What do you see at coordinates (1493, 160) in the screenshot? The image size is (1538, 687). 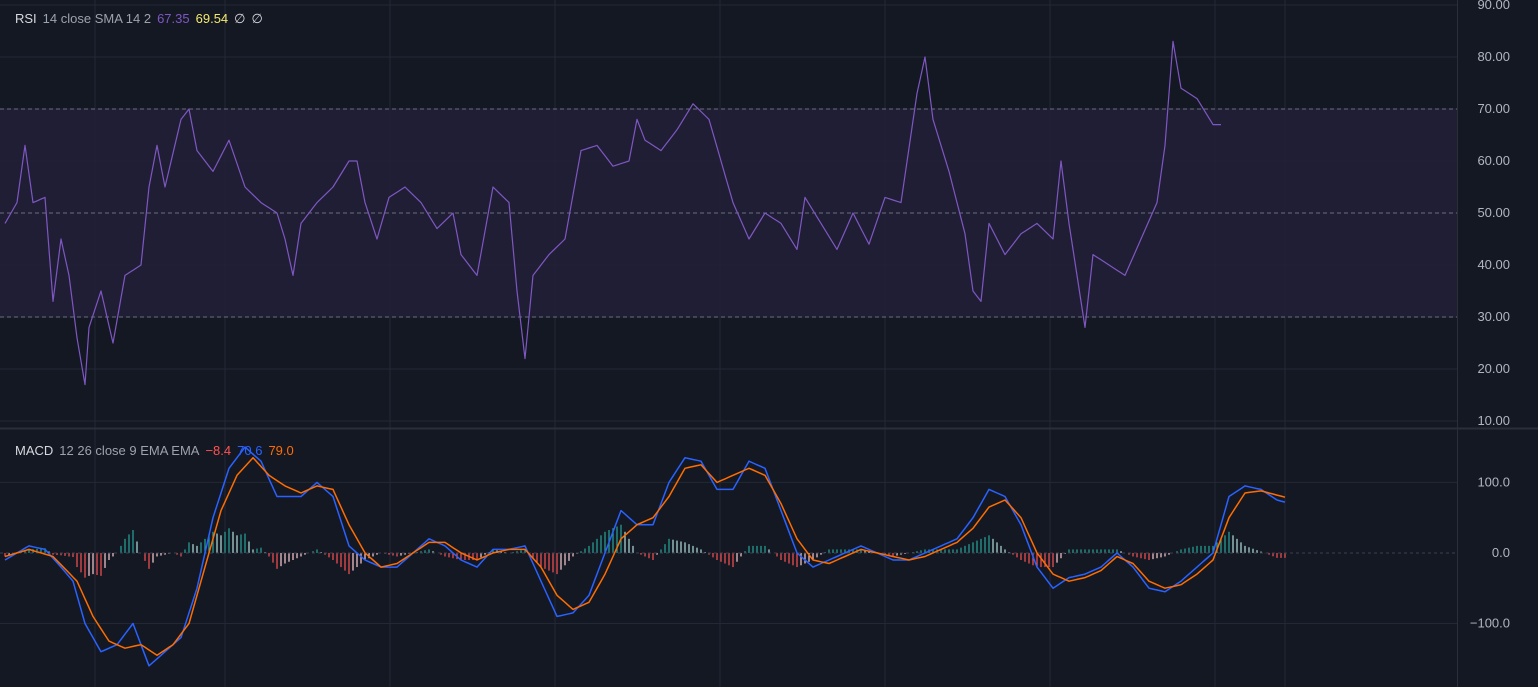 I see `rsi-y-tick-3: 60.00` at bounding box center [1493, 160].